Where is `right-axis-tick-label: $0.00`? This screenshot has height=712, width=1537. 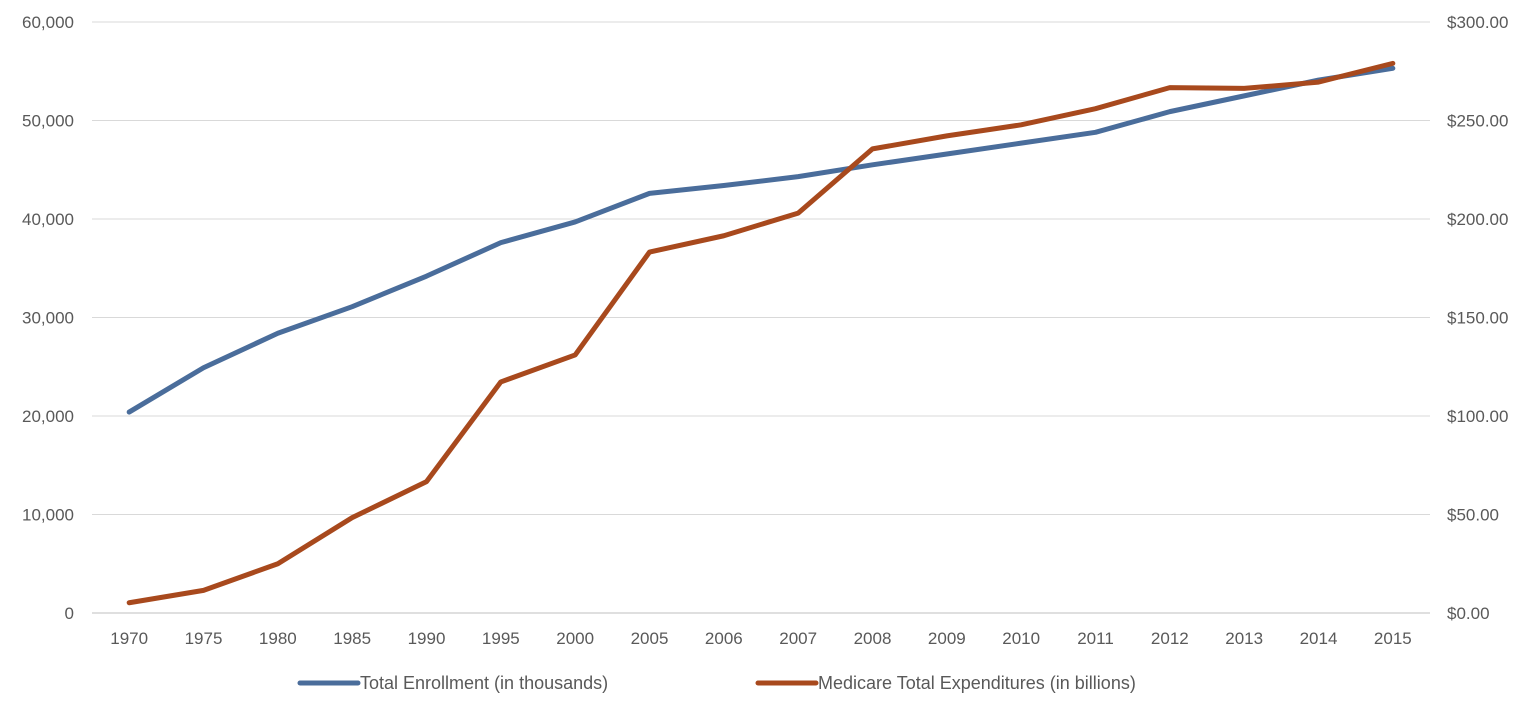 right-axis-tick-label: $0.00 is located at coordinates (1468, 613).